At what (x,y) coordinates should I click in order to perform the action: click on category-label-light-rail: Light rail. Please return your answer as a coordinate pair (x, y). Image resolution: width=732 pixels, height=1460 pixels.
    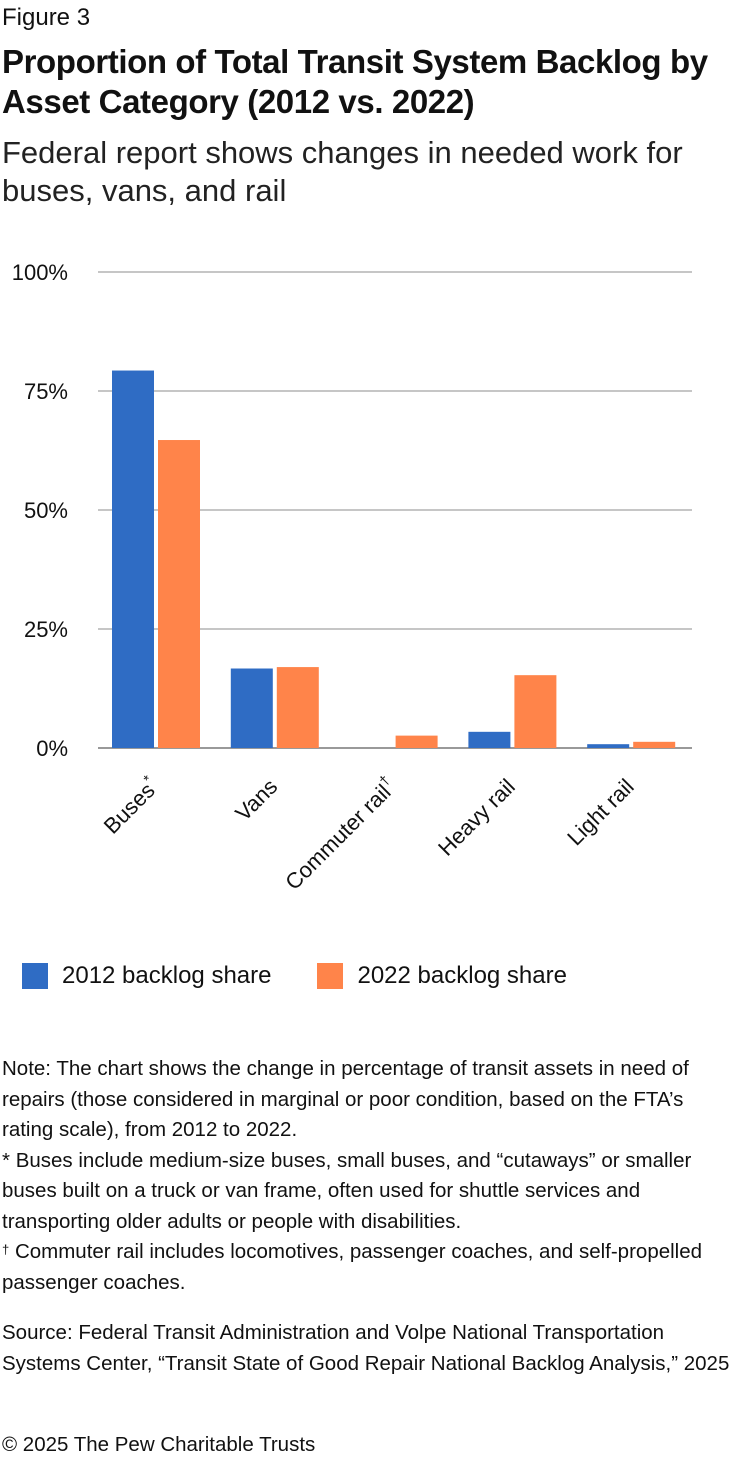
    Looking at the image, I should click on (600, 812).